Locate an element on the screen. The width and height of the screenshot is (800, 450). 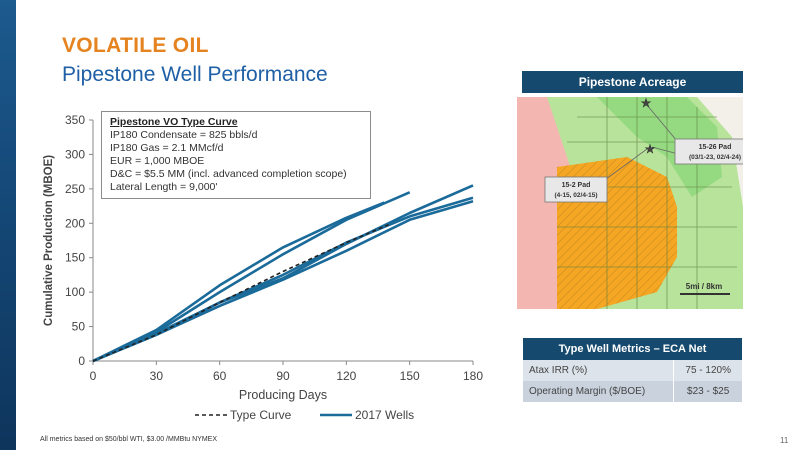
metric-value: $23 - $25 is located at coordinates (707, 391).